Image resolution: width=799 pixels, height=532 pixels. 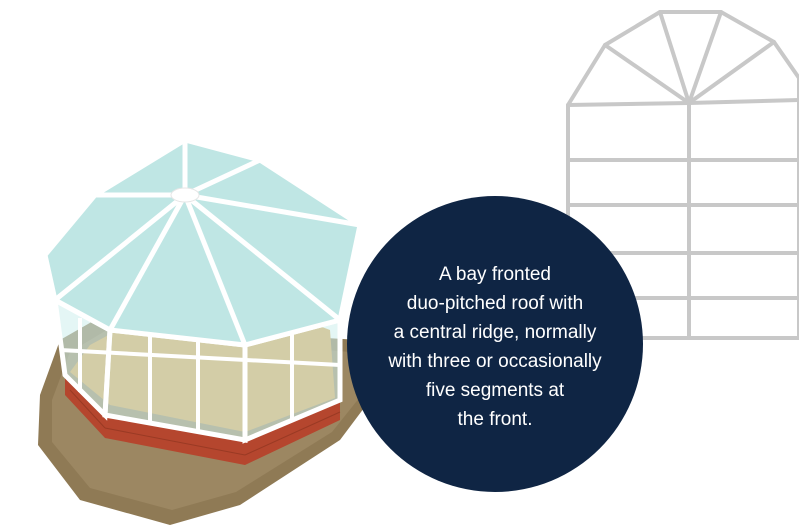 What do you see at coordinates (495, 274) in the screenshot?
I see `description-line: A bay fronted` at bounding box center [495, 274].